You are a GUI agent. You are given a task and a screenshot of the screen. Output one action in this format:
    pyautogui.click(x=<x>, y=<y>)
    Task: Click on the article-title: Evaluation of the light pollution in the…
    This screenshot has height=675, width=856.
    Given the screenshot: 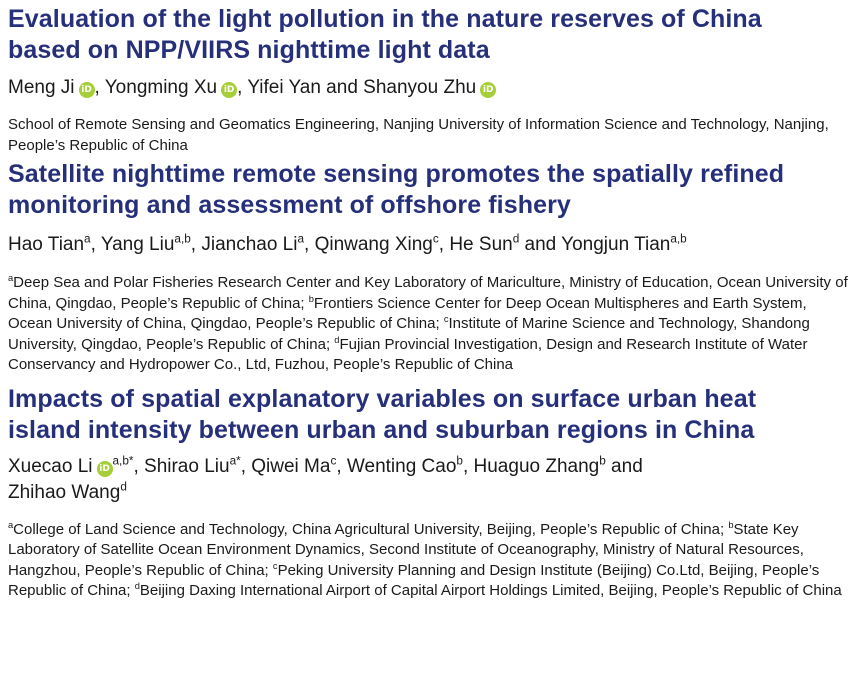 What is the action you would take?
    pyautogui.click(x=428, y=35)
    